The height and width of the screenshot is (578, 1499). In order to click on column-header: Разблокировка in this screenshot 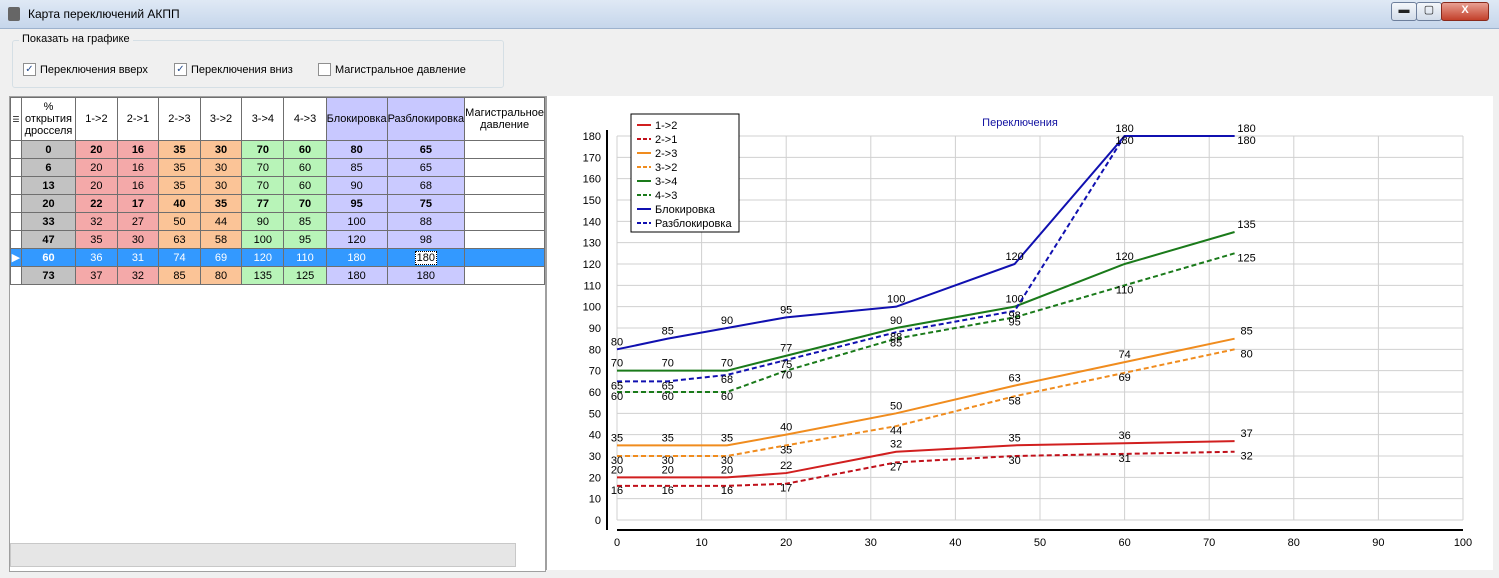, I will do `click(426, 119)`.